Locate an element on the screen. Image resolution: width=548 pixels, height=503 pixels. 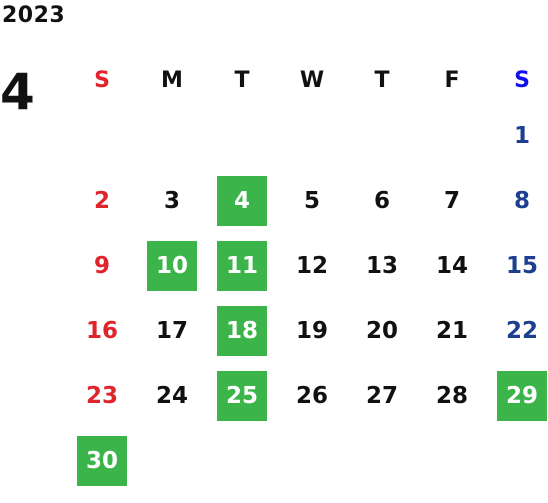
calendar-day-number: 10 is located at coordinates (172, 265).